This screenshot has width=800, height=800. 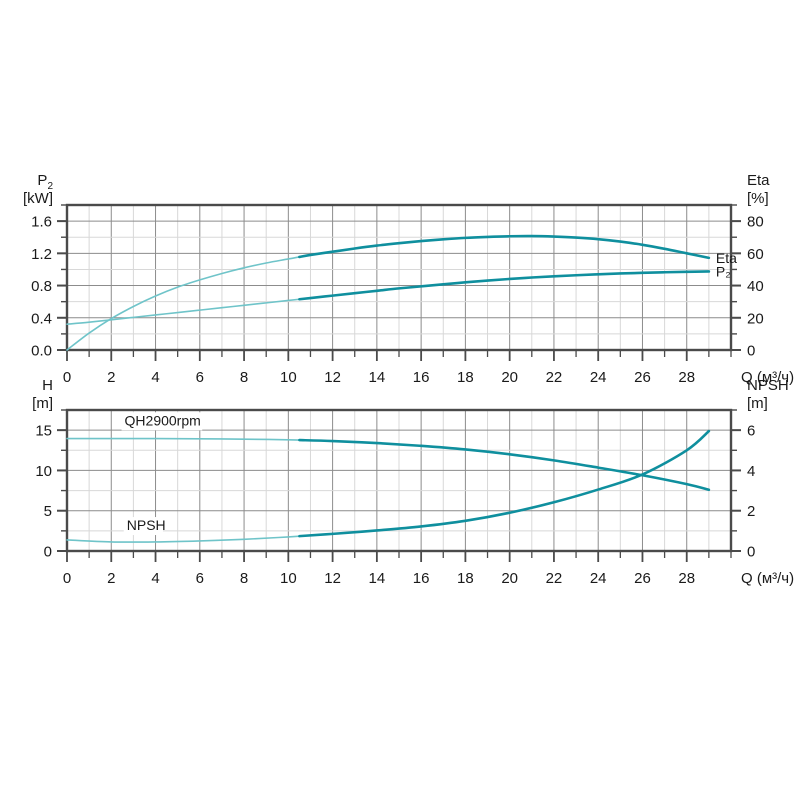 I want to click on ytick-label-right: 60, so click(x=755, y=254).